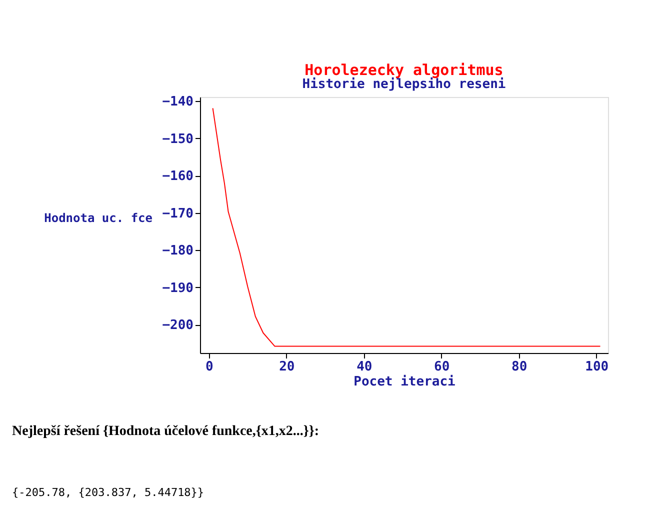 The width and height of the screenshot is (653, 512). What do you see at coordinates (405, 382) in the screenshot?
I see `x-axis-title: Pocet iteraci` at bounding box center [405, 382].